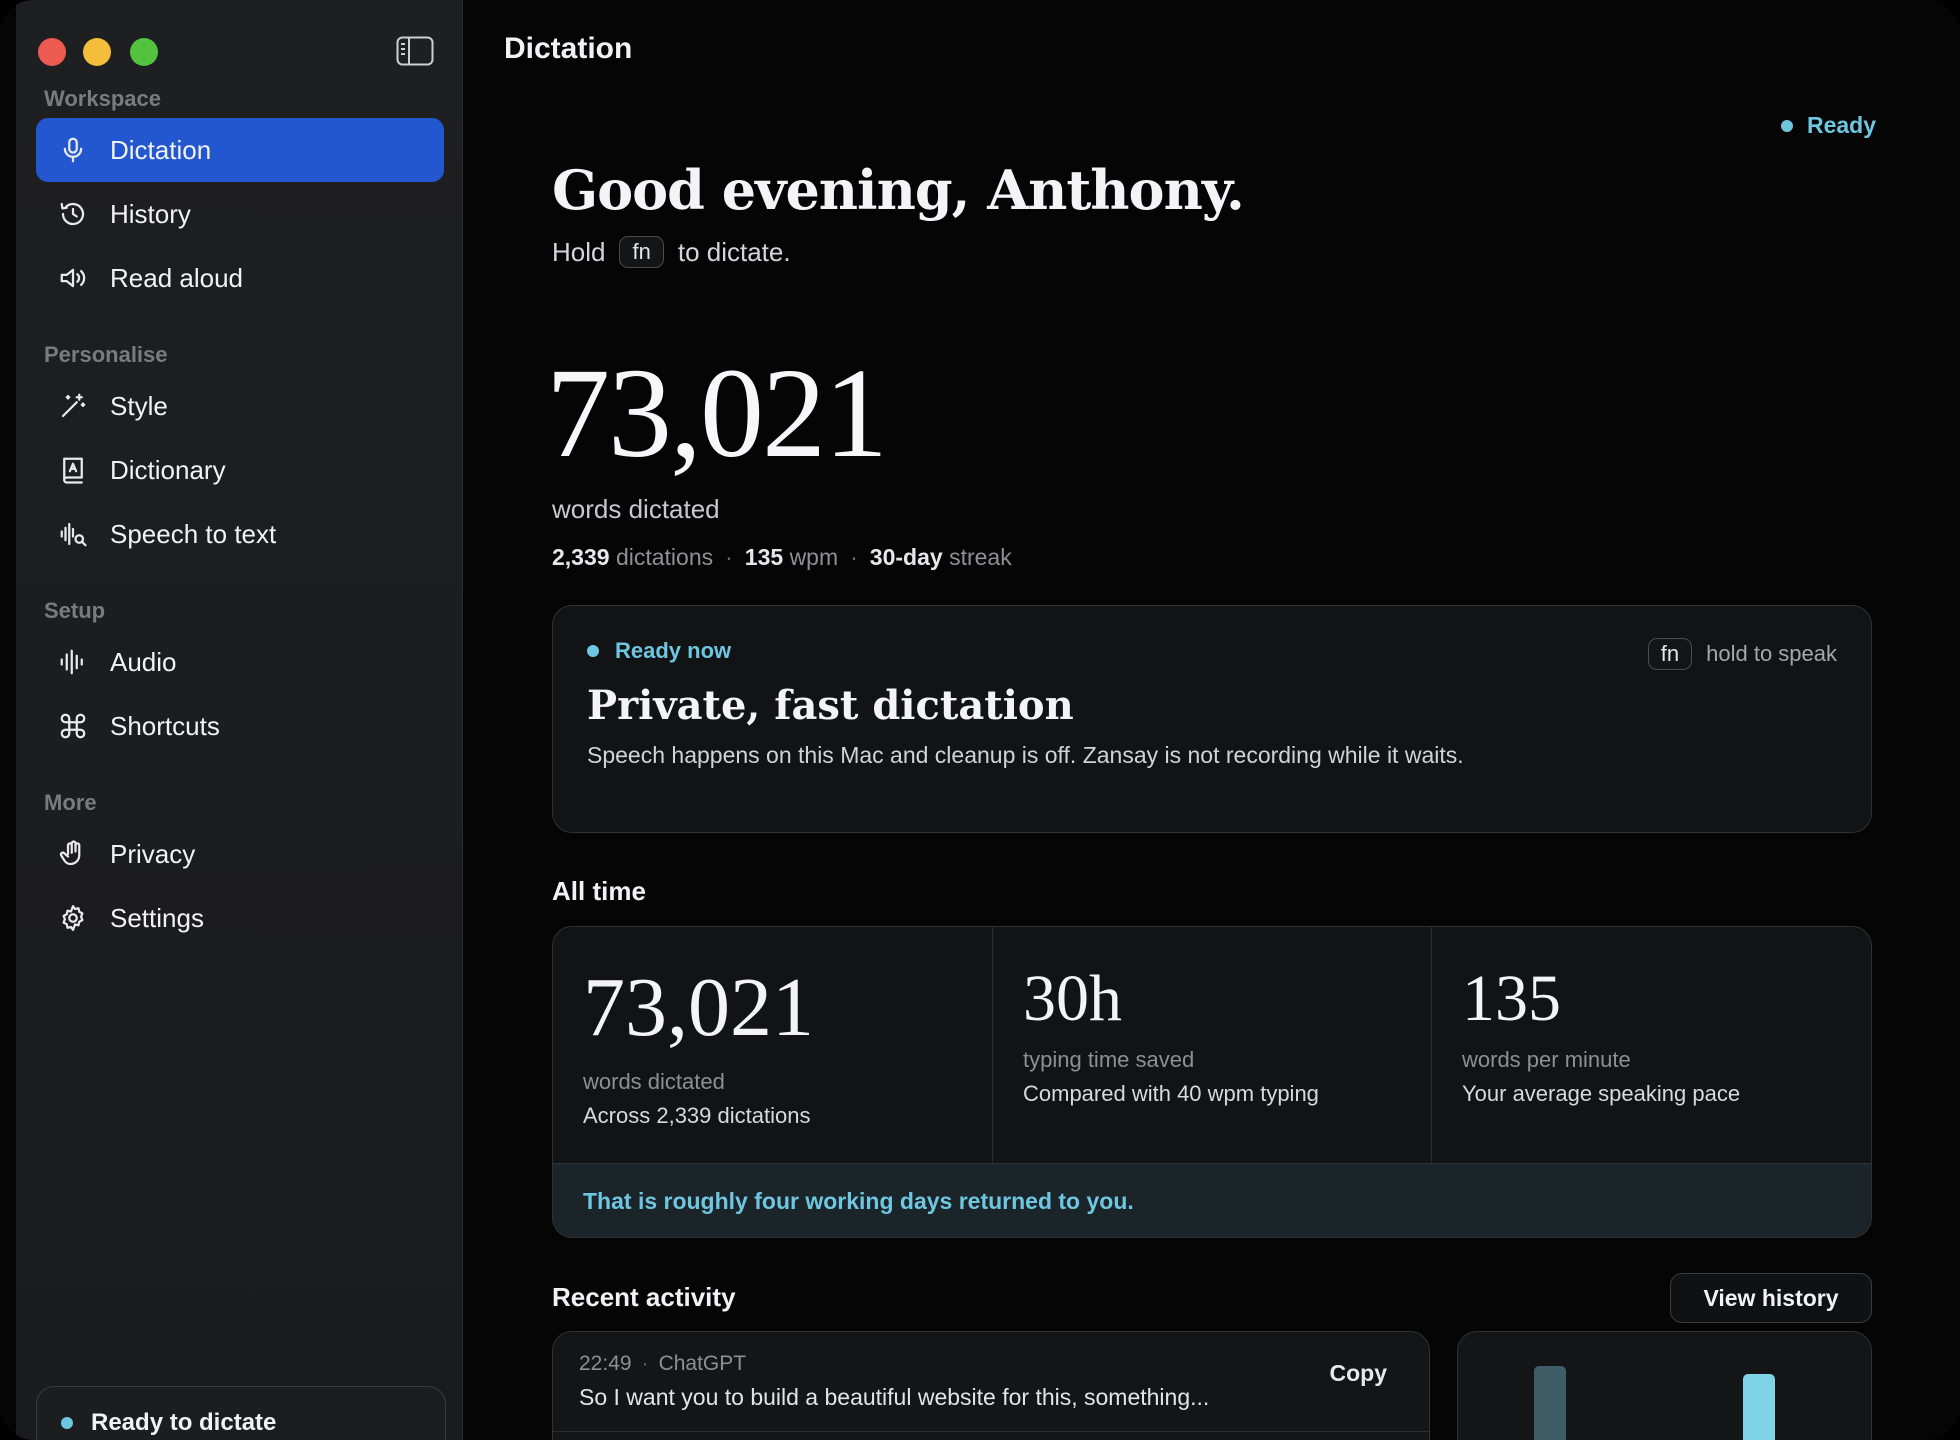  What do you see at coordinates (673, 650) in the screenshot?
I see `ready-now-text: Ready now` at bounding box center [673, 650].